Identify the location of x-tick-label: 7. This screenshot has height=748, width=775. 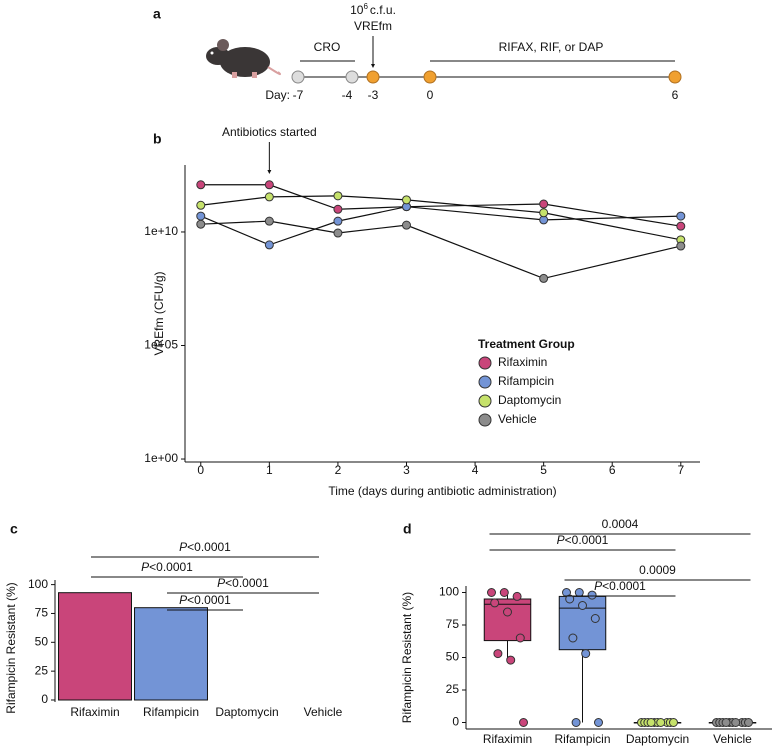
(680, 470).